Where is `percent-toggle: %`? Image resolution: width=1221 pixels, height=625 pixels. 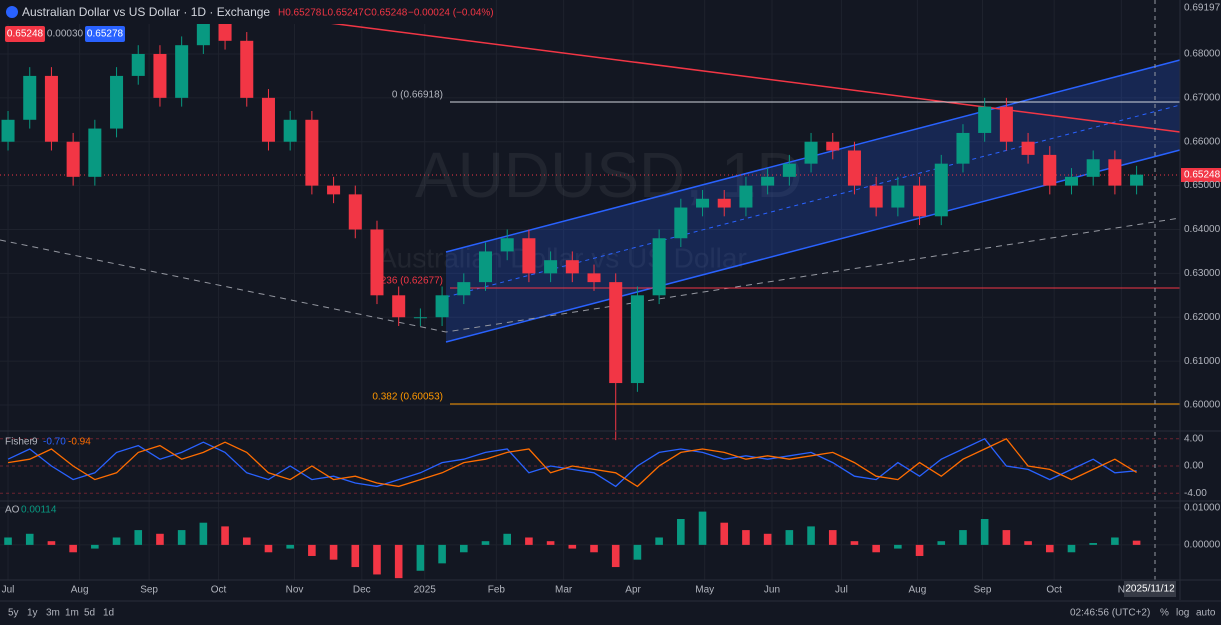
percent-toggle: % is located at coordinates (1164, 613).